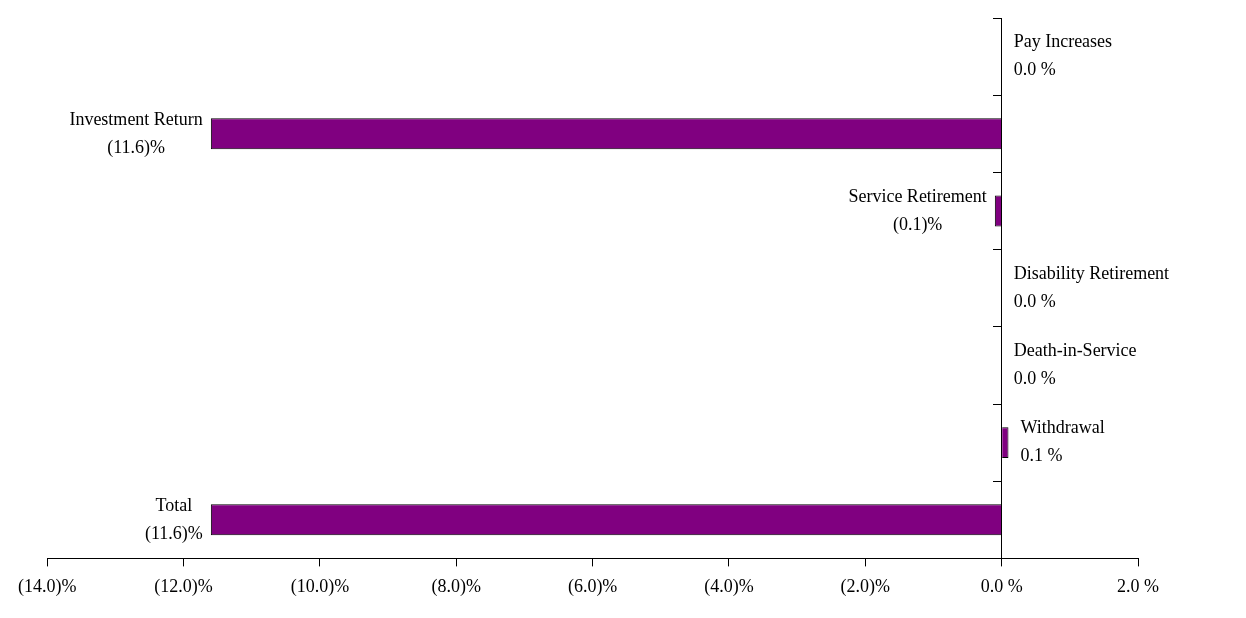  Describe the element at coordinates (456, 586) in the screenshot. I see `x-tick-label: (8.0)%` at that location.